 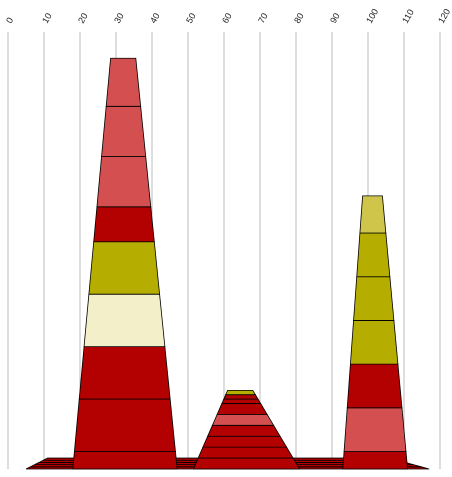 What do you see at coordinates (191, 18) in the screenshot?
I see `x-tick-label: 50` at bounding box center [191, 18].